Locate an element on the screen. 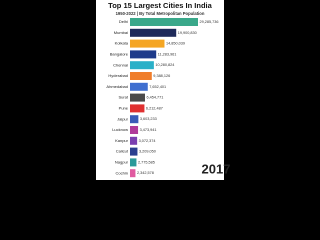  value-label: 19,900,830 is located at coordinates (187, 33).